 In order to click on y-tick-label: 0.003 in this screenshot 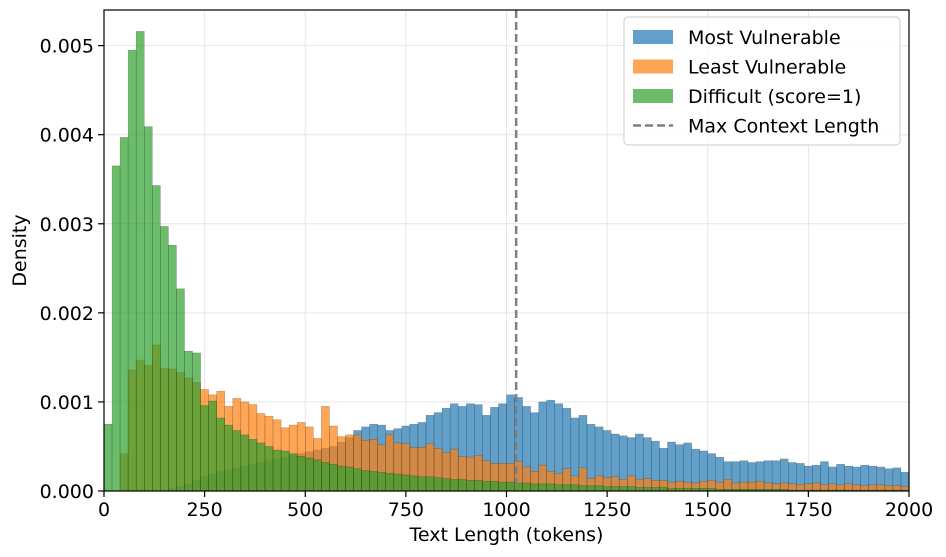, I will do `click(67, 225)`.